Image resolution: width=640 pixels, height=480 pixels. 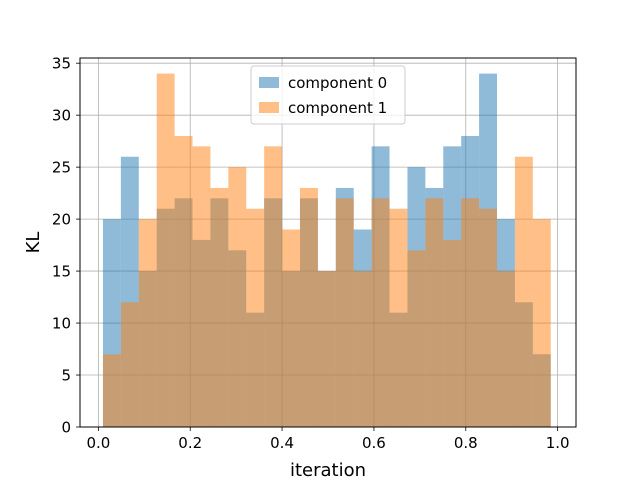 I want to click on legend: component 0 component 1, so click(x=328, y=95).